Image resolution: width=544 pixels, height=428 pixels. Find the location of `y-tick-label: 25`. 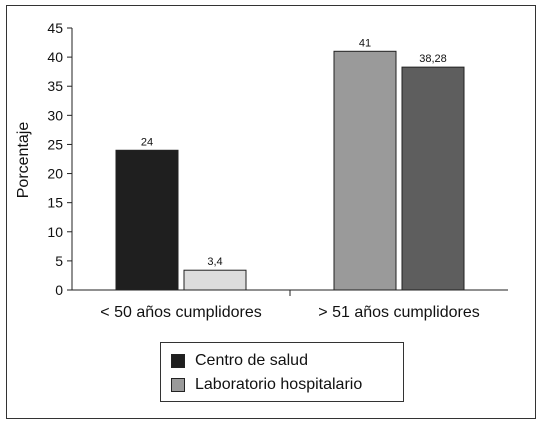

y-tick-label: 25 is located at coordinates (55, 144).